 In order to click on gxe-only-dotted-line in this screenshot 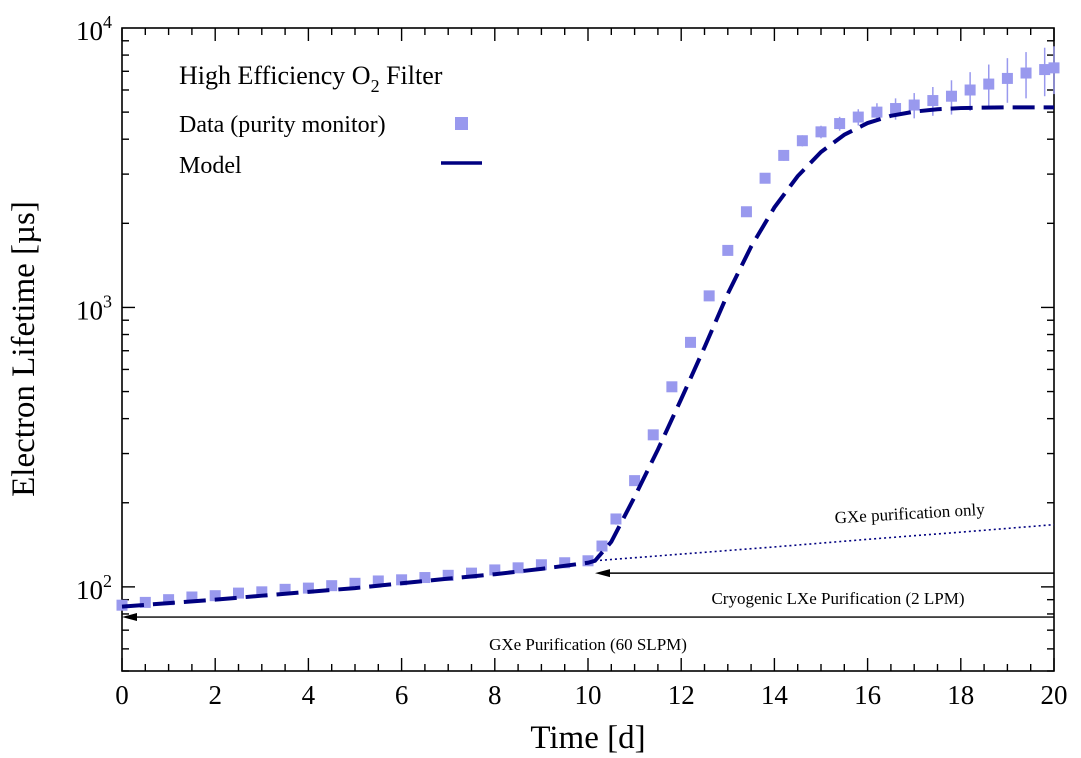, I will do `click(824, 542)`.